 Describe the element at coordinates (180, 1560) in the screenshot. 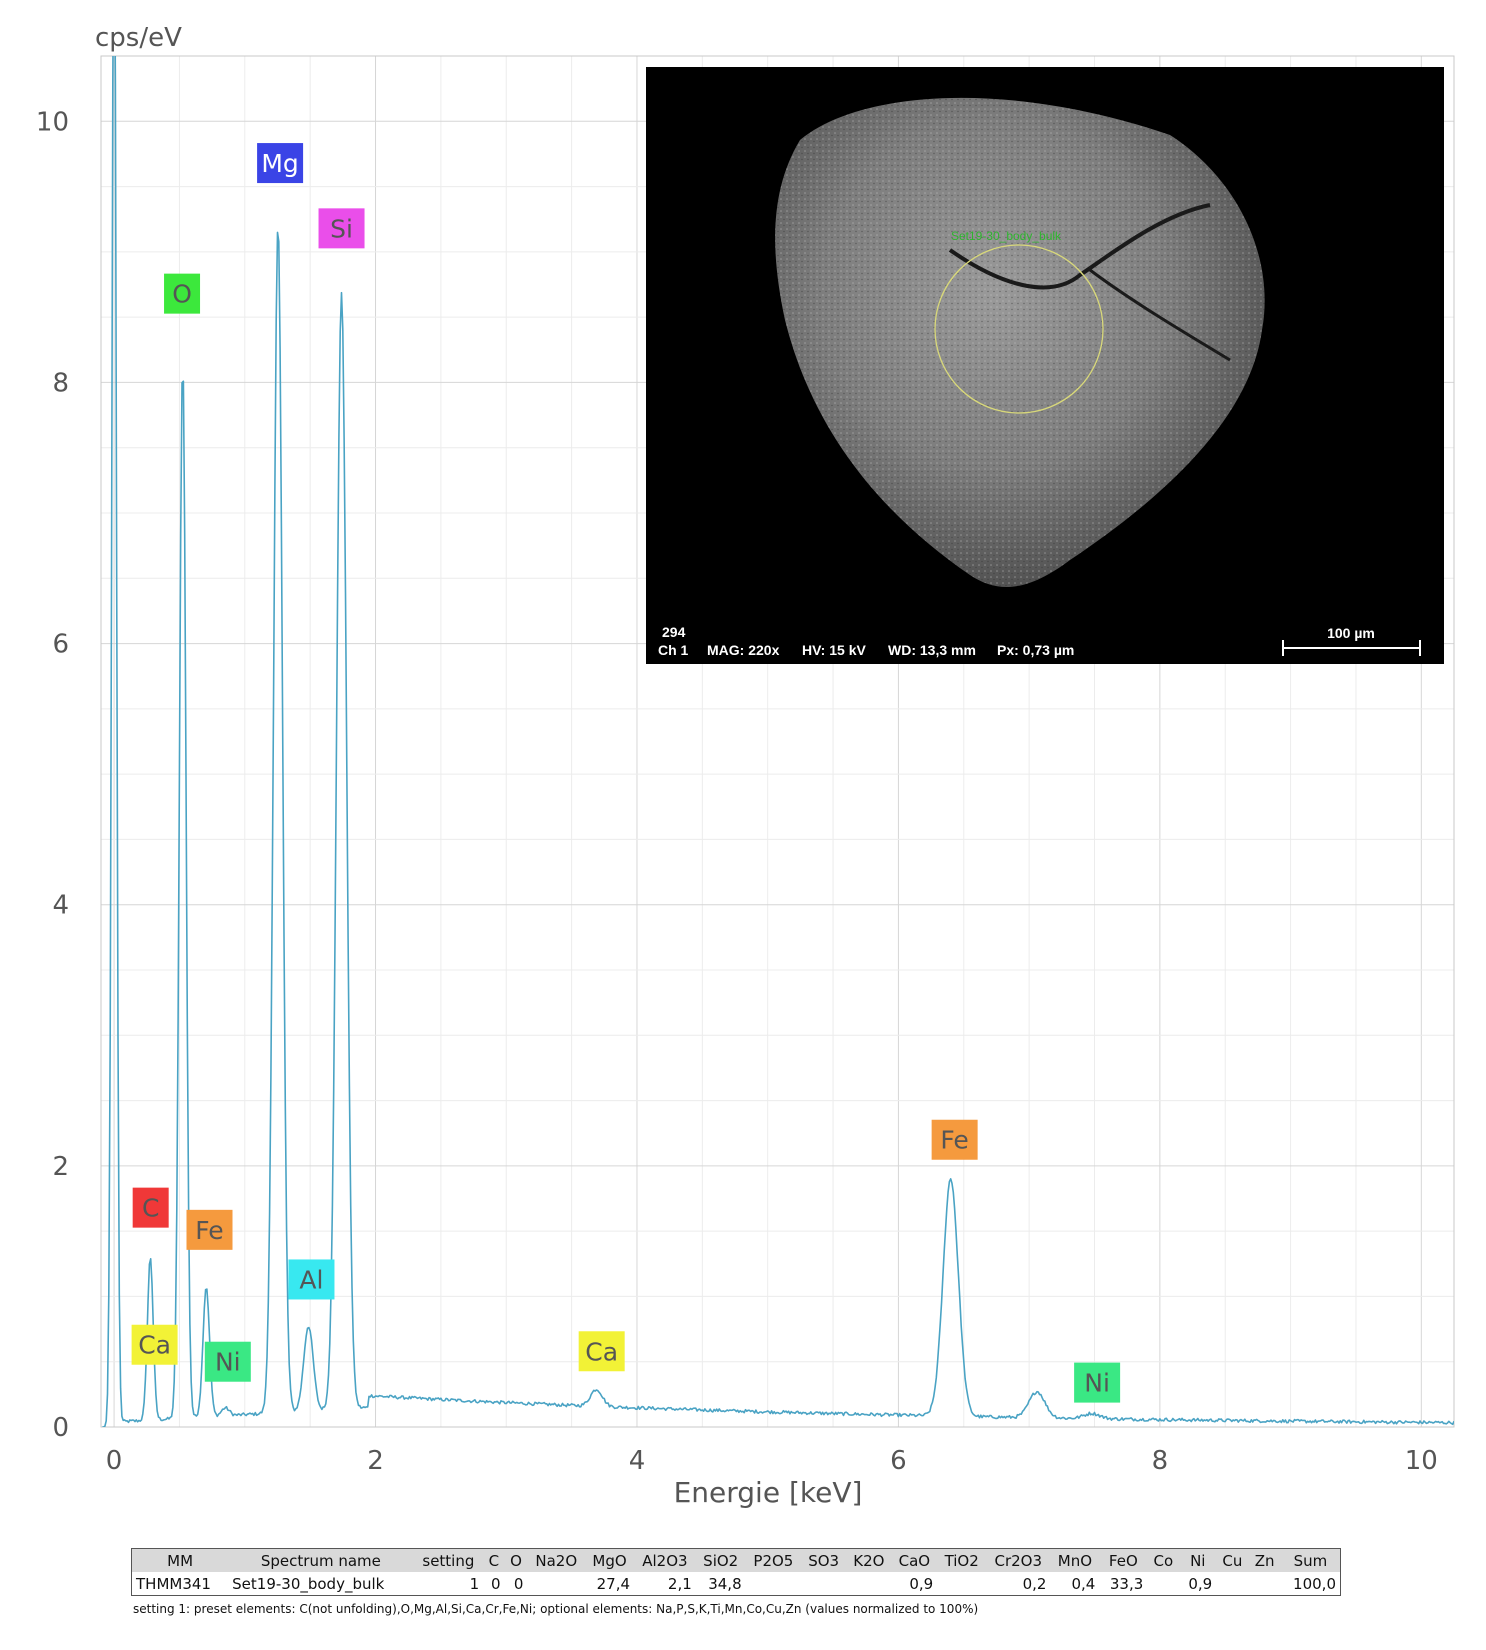

I see `table-header-cell: MM` at that location.